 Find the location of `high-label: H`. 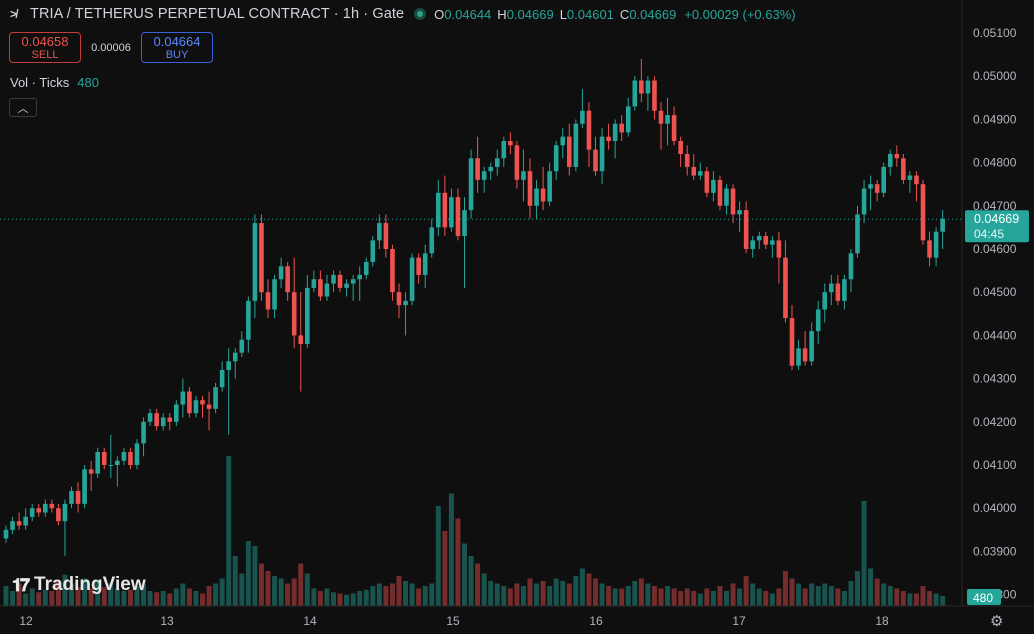

high-label: H is located at coordinates (502, 14).